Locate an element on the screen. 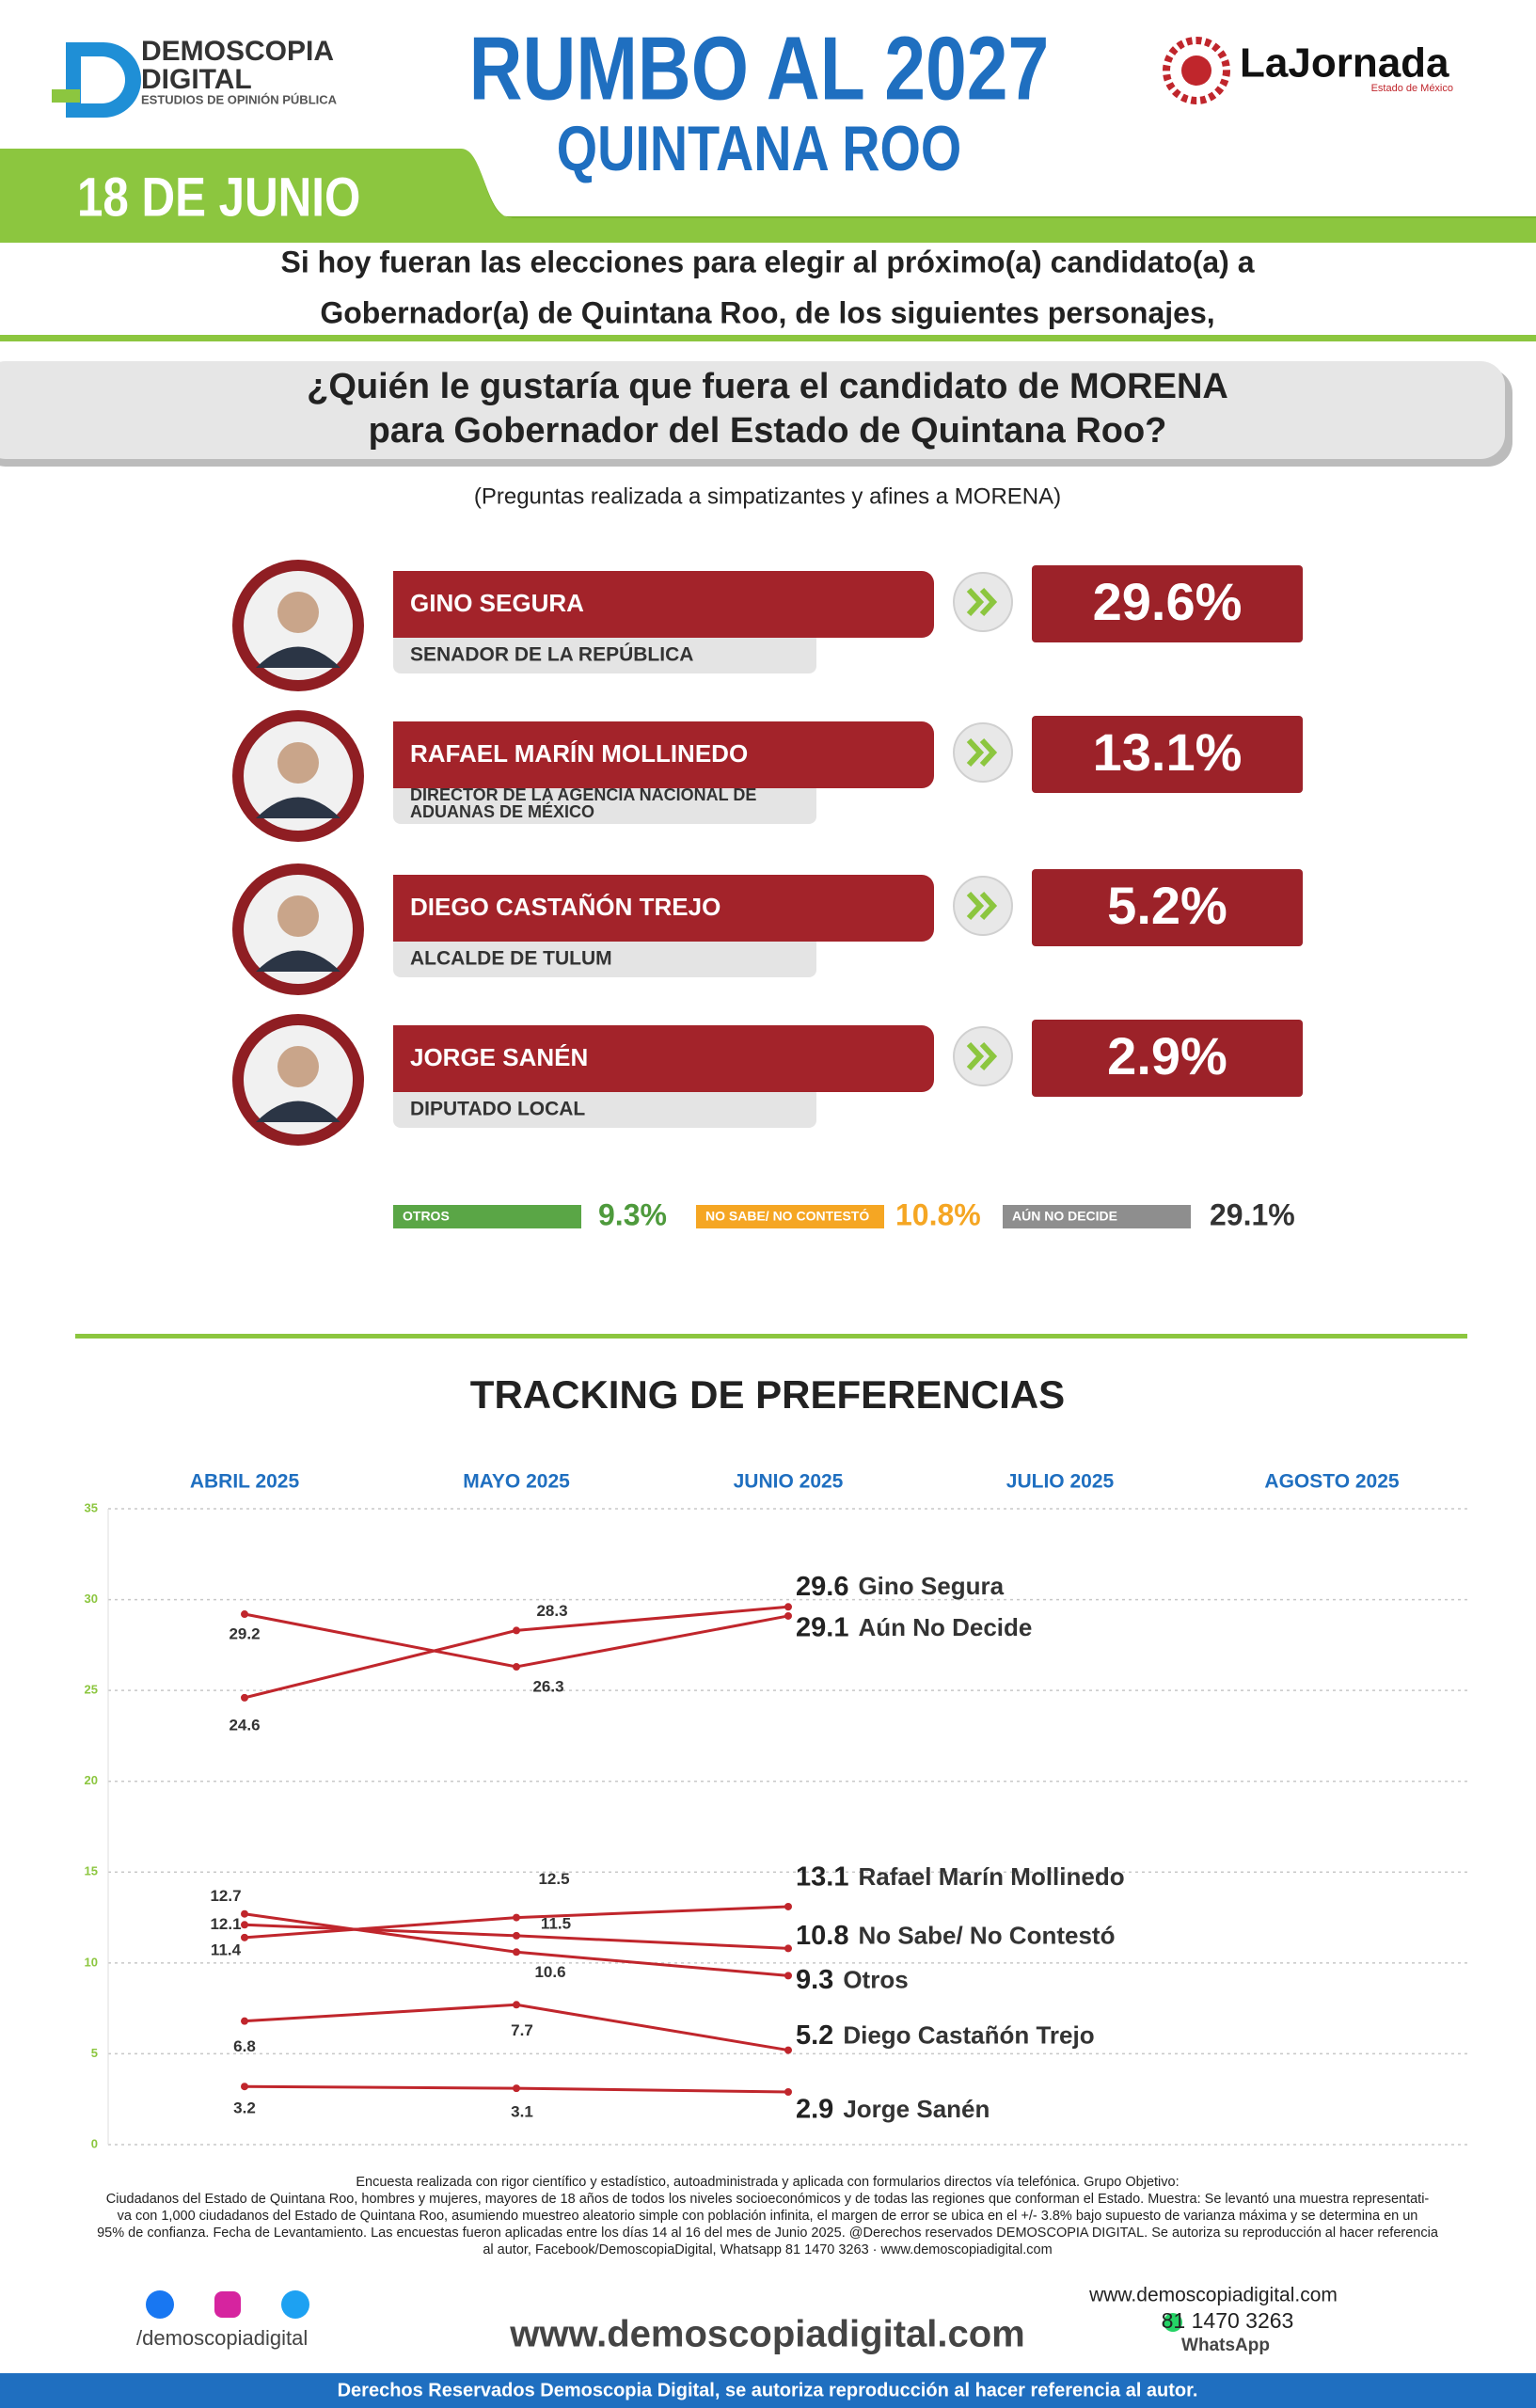  x-tick-label: ABRIL 2025 is located at coordinates (245, 1482).